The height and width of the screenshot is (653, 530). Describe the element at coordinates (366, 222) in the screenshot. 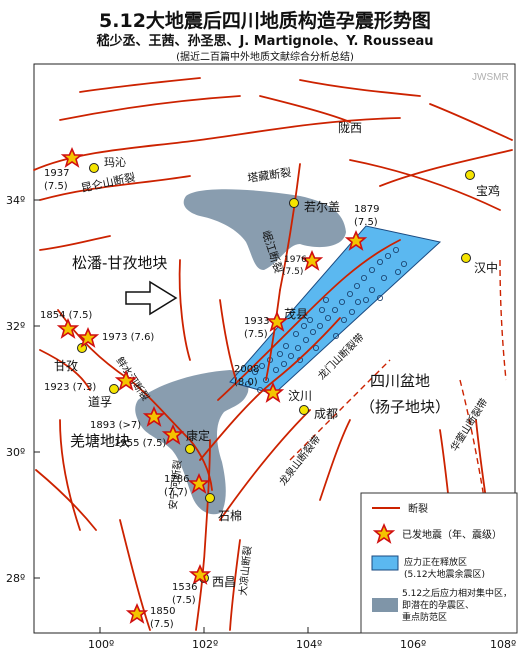

I see `quake-1879-mag: (7.5)` at that location.